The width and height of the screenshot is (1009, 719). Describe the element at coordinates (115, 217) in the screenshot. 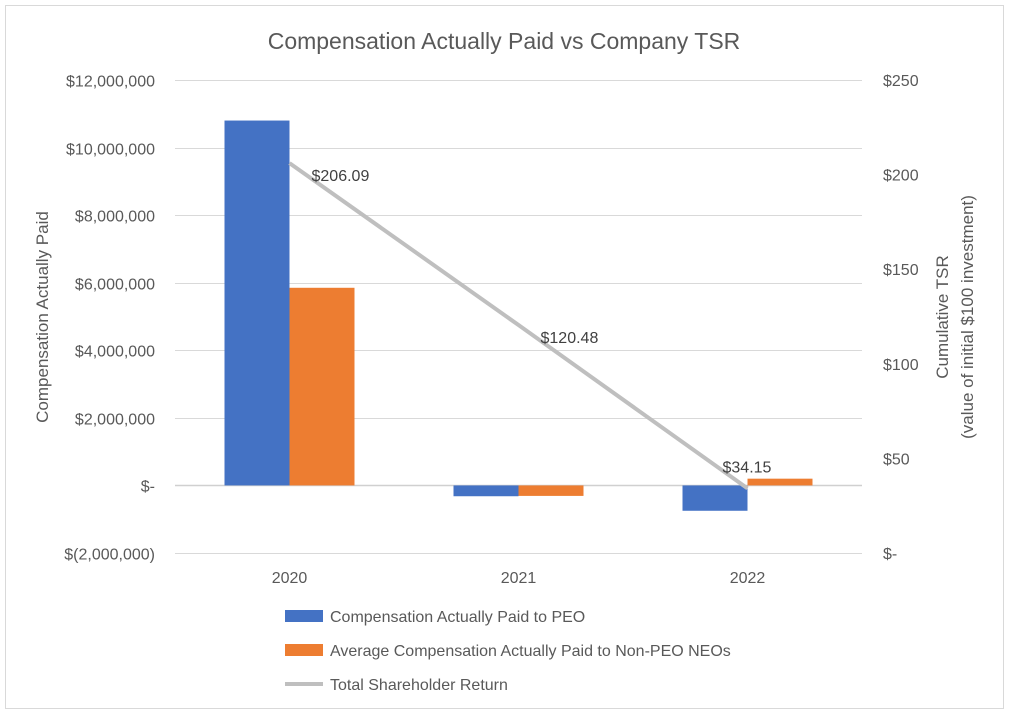

I see `y-left-tick-label: $8,000,000` at that location.